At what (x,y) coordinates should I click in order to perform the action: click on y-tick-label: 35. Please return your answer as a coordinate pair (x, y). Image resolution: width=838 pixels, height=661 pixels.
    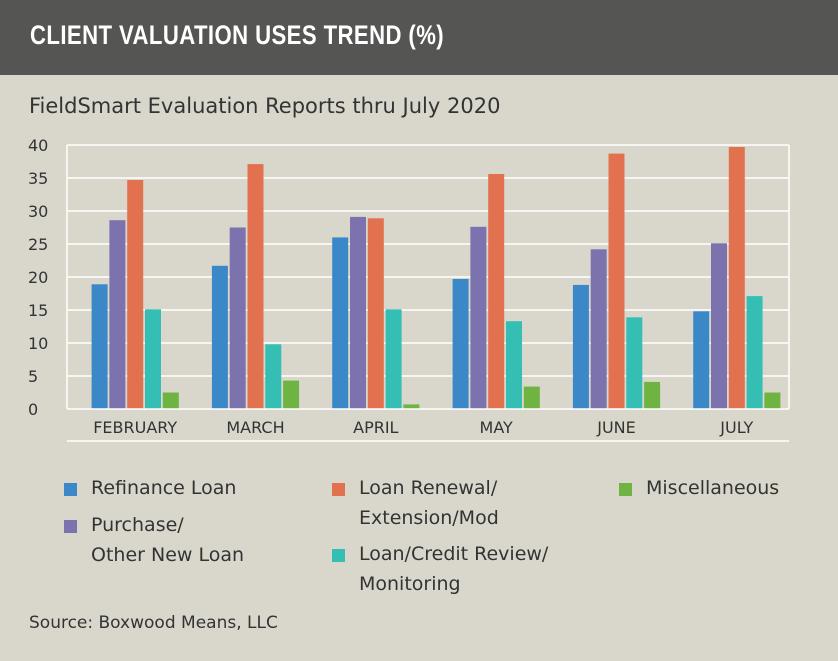
    Looking at the image, I should click on (38, 178).